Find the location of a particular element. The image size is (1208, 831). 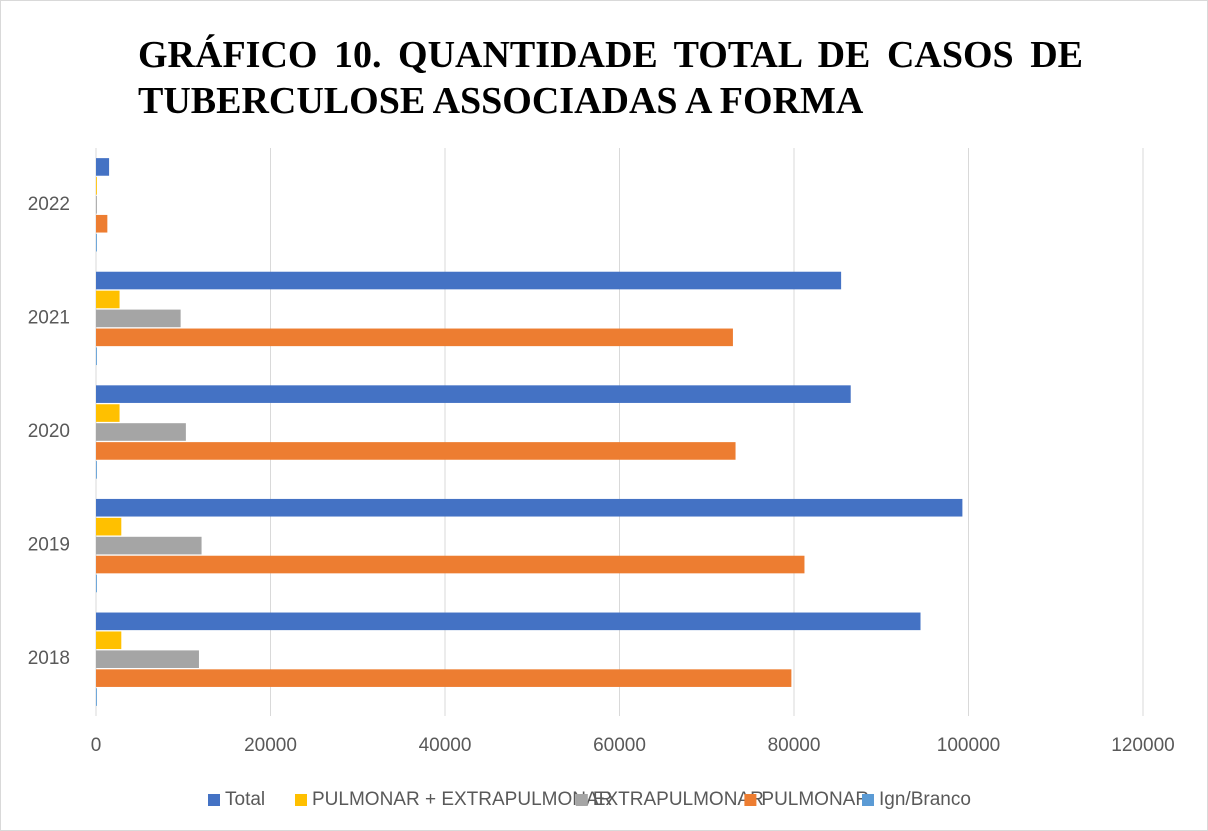

legend-label: Ign/Branco is located at coordinates (925, 799).